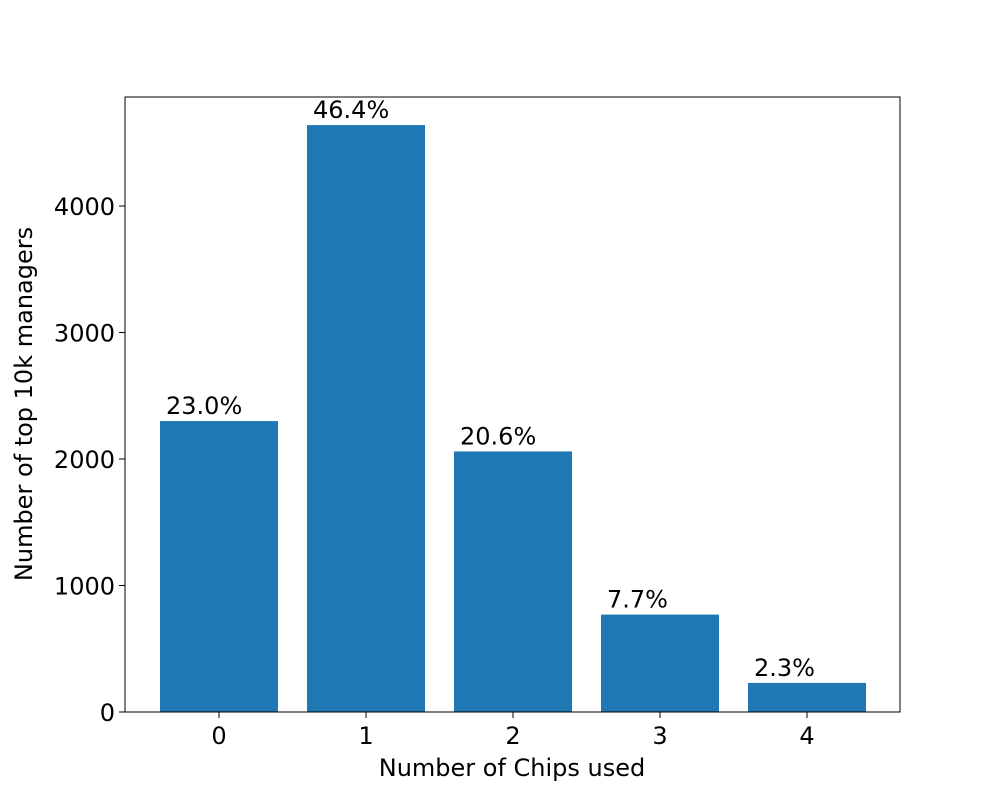 This screenshot has width=1000, height=800. I want to click on x-axis-label: Number of Chips used, so click(512, 768).